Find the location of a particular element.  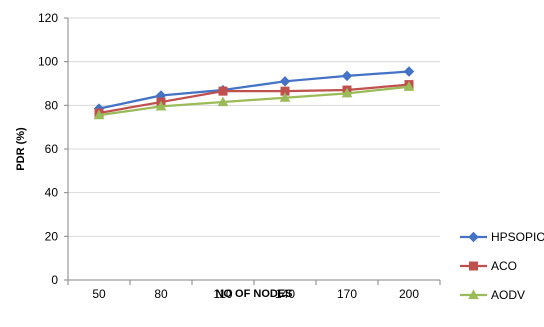

legend-label-aco: ACO is located at coordinates (504, 266).